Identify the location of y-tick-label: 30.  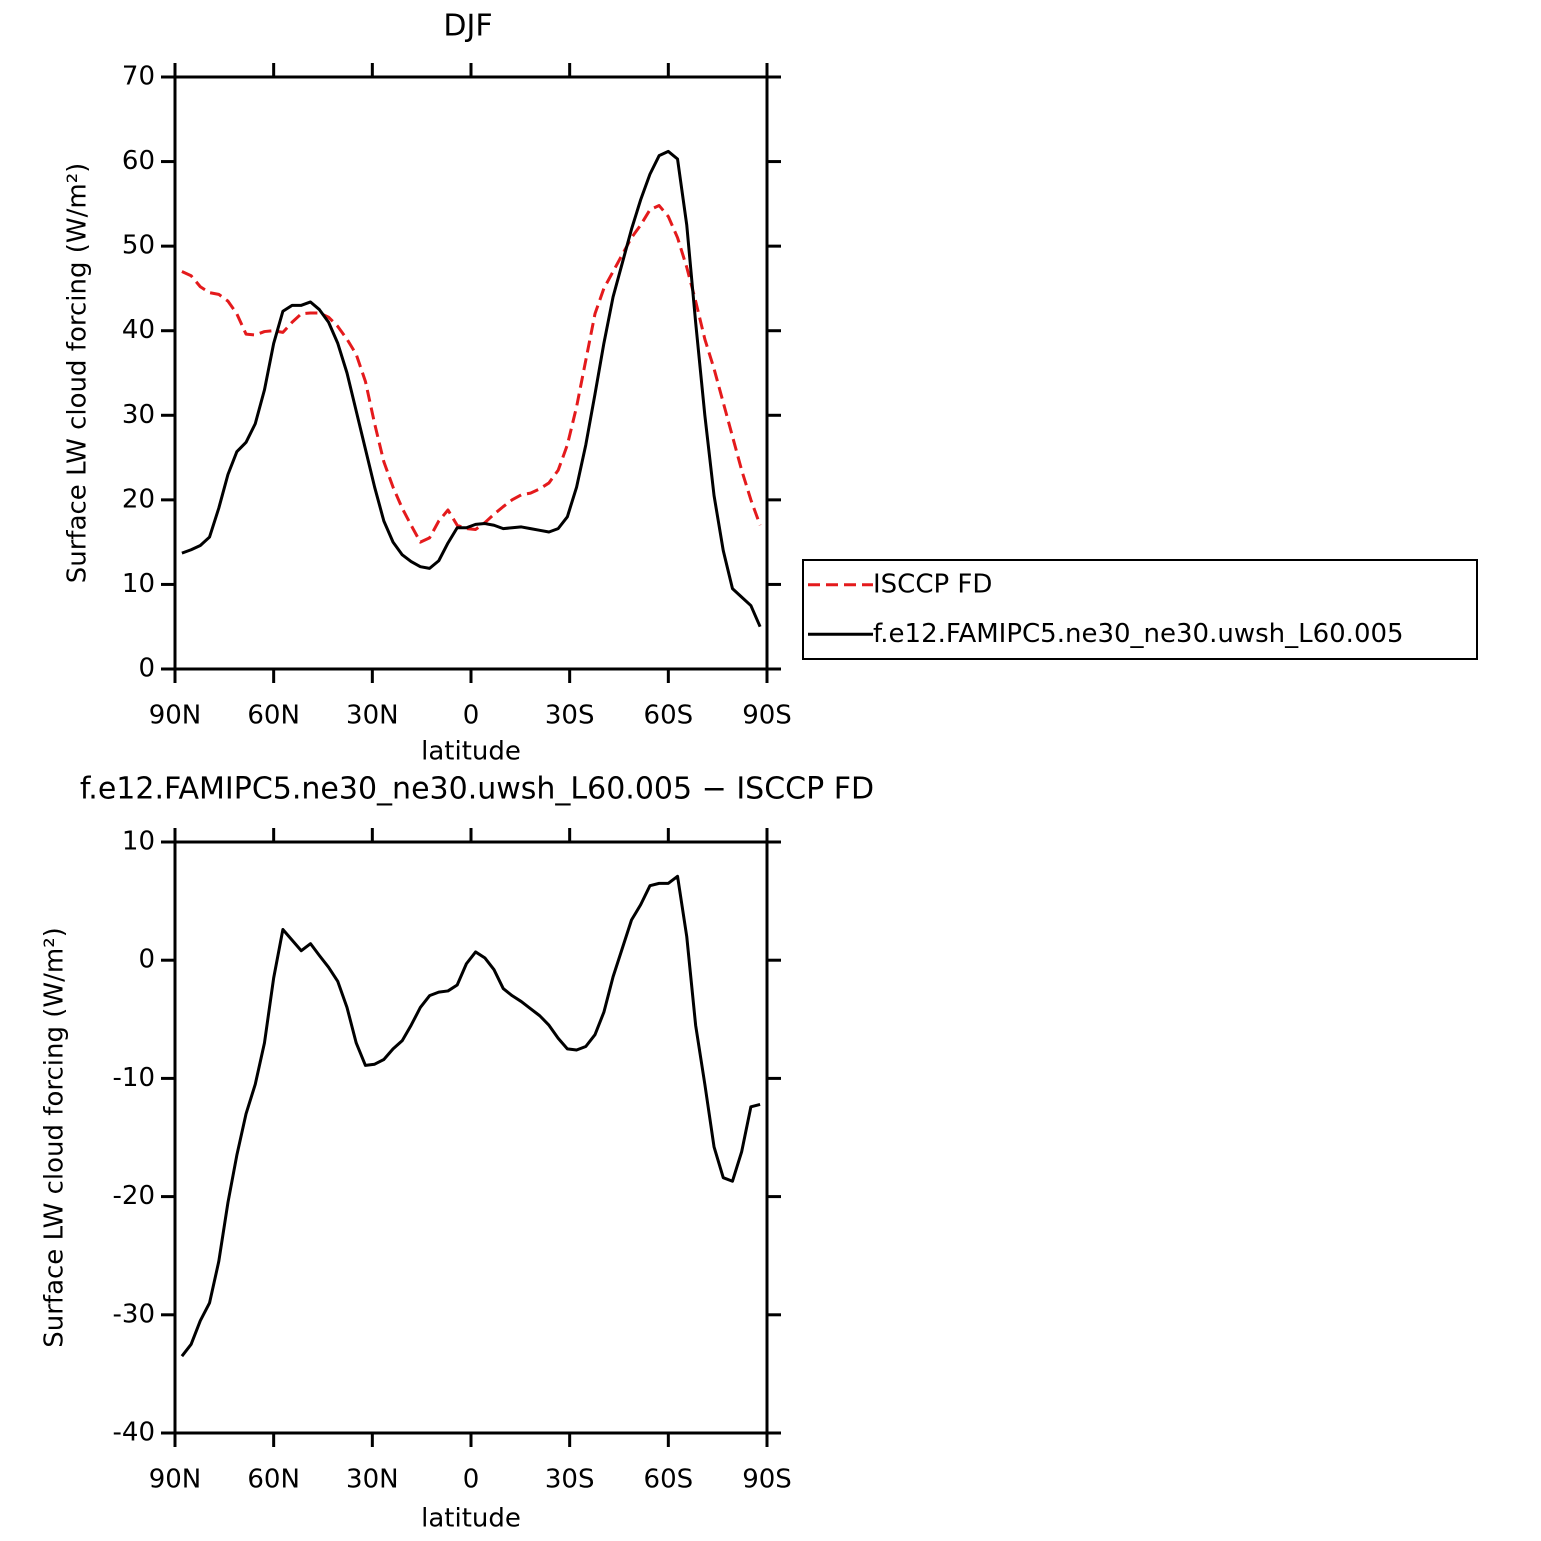
(138, 415).